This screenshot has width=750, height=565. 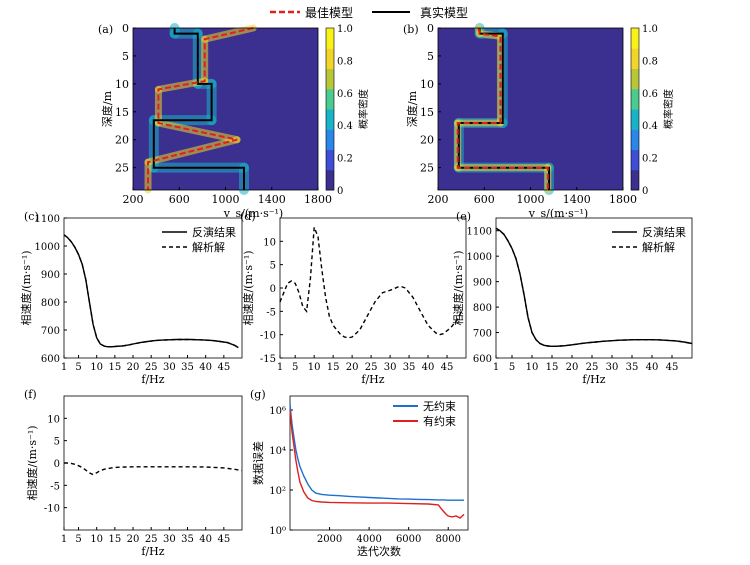 I want to click on x-tick-label: 600, so click(x=484, y=199).